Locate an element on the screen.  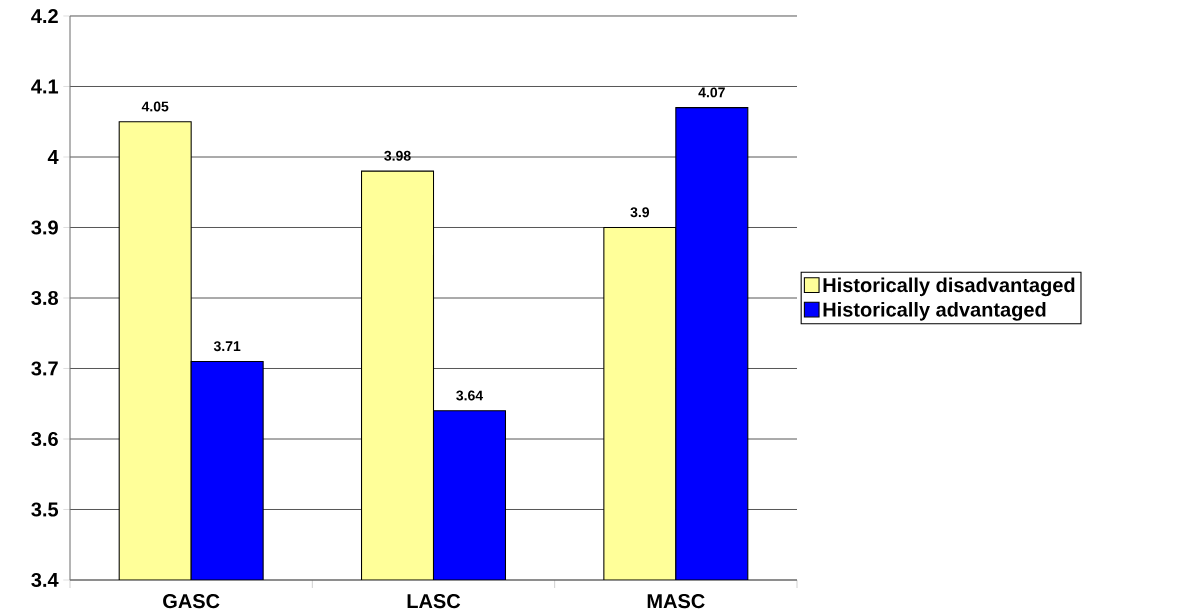
x-tick-label: MASC is located at coordinates (676, 601).